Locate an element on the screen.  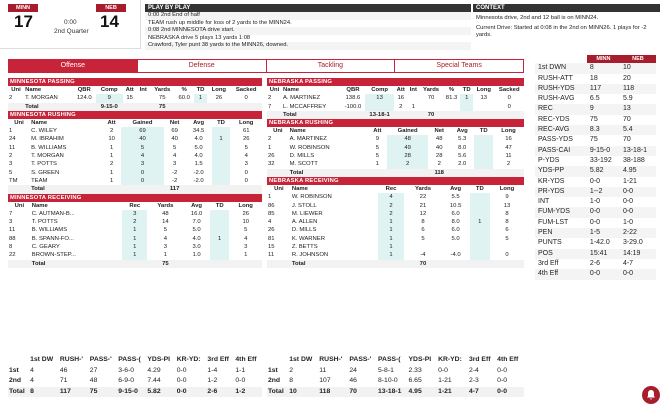
quarter-total-cell: Total is located at coordinates (19, 391).